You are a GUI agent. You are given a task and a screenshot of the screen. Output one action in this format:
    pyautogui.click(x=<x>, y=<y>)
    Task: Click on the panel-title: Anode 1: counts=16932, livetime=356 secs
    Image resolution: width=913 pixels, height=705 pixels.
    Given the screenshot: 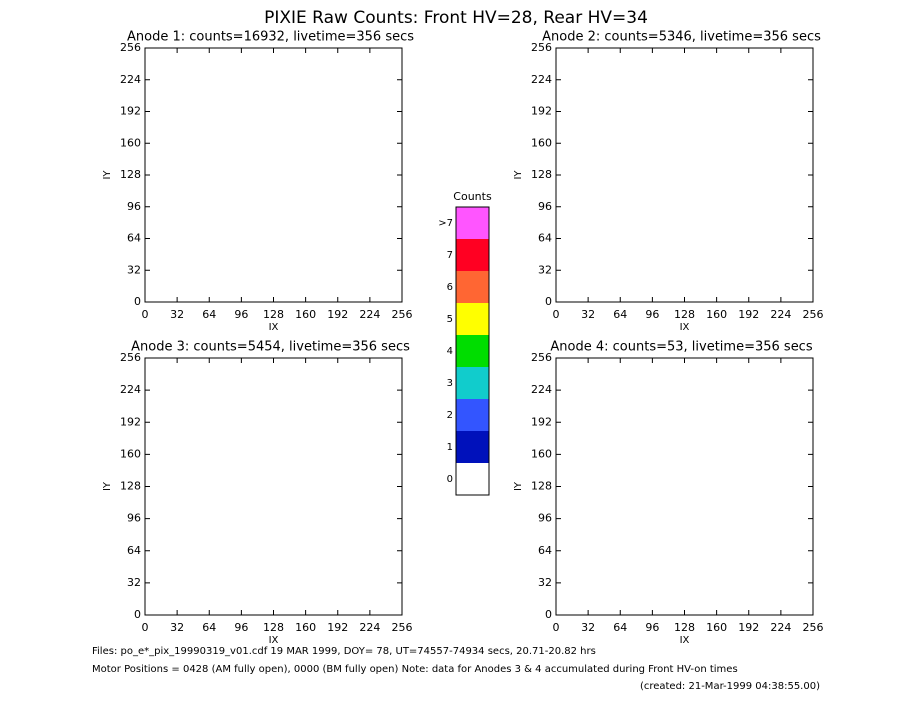 What is the action you would take?
    pyautogui.click(x=270, y=37)
    